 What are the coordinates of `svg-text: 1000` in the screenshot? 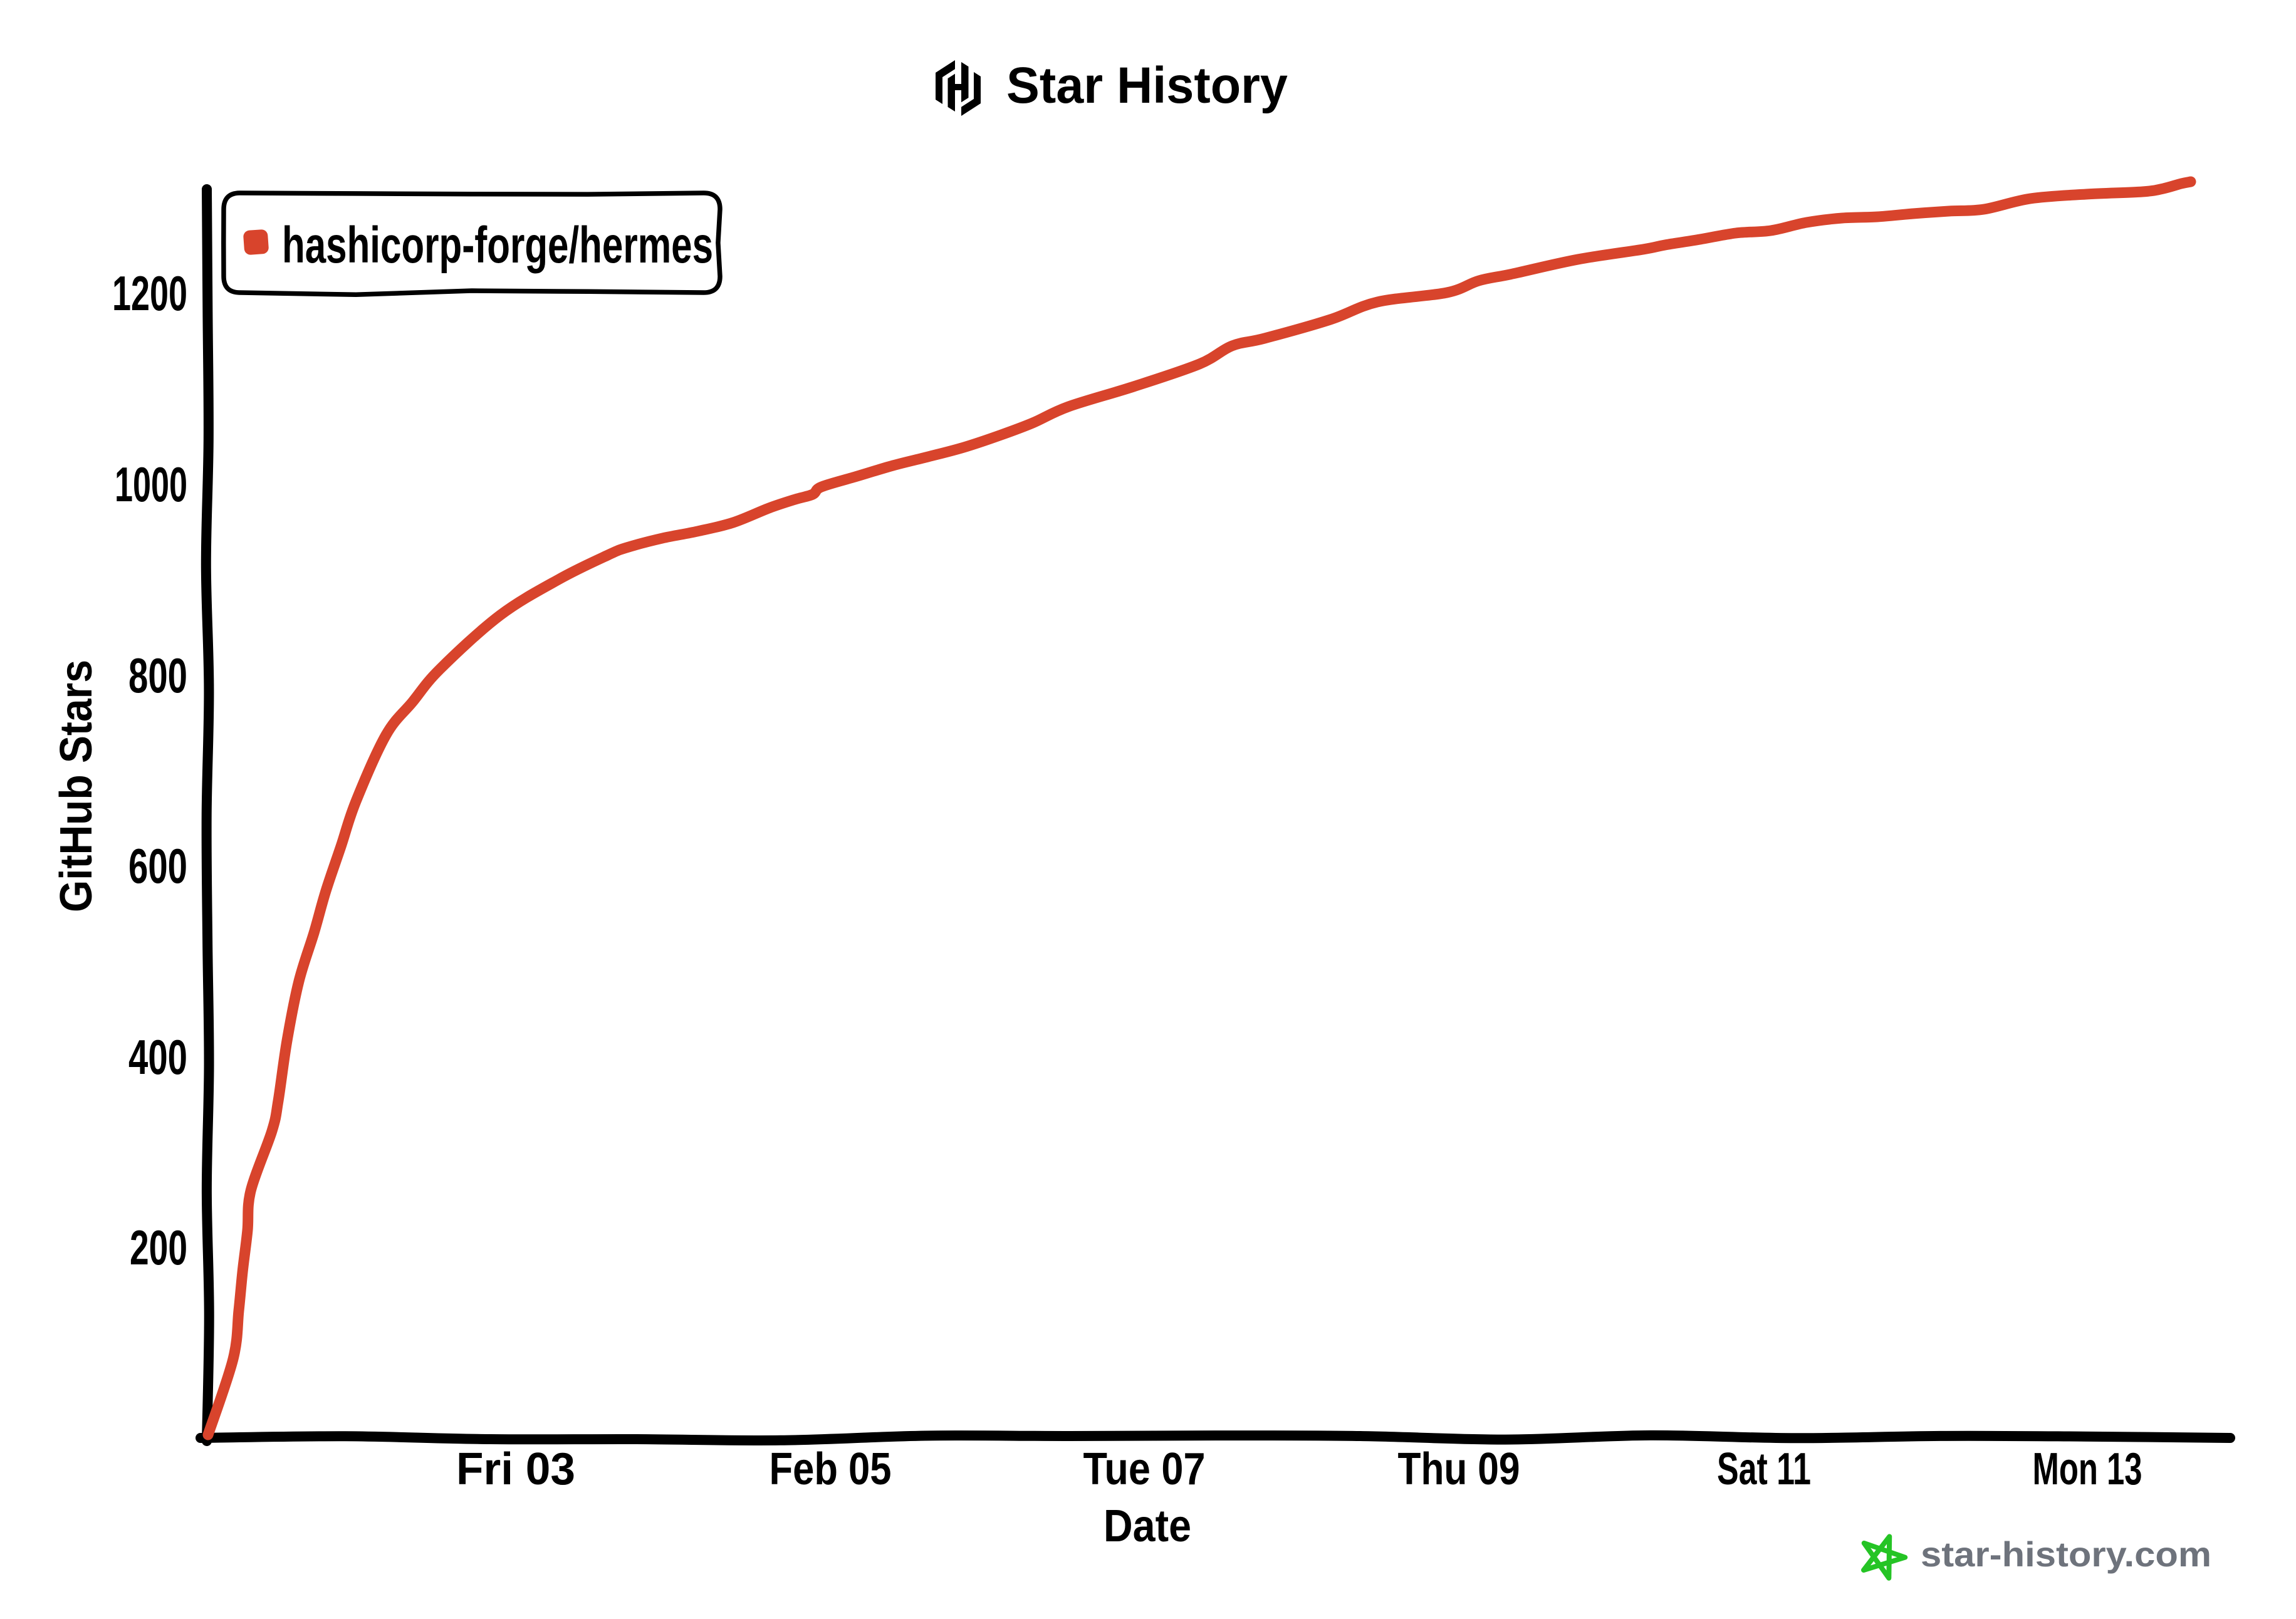 It's located at (151, 484).